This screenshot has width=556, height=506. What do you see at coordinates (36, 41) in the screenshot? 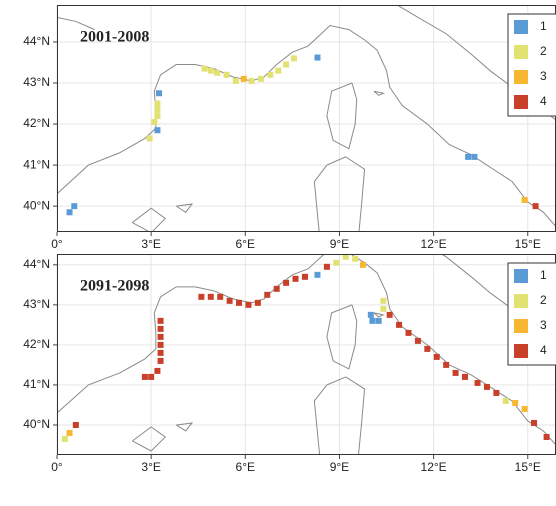
I see `y-tick-label: 44°N` at bounding box center [36, 41].